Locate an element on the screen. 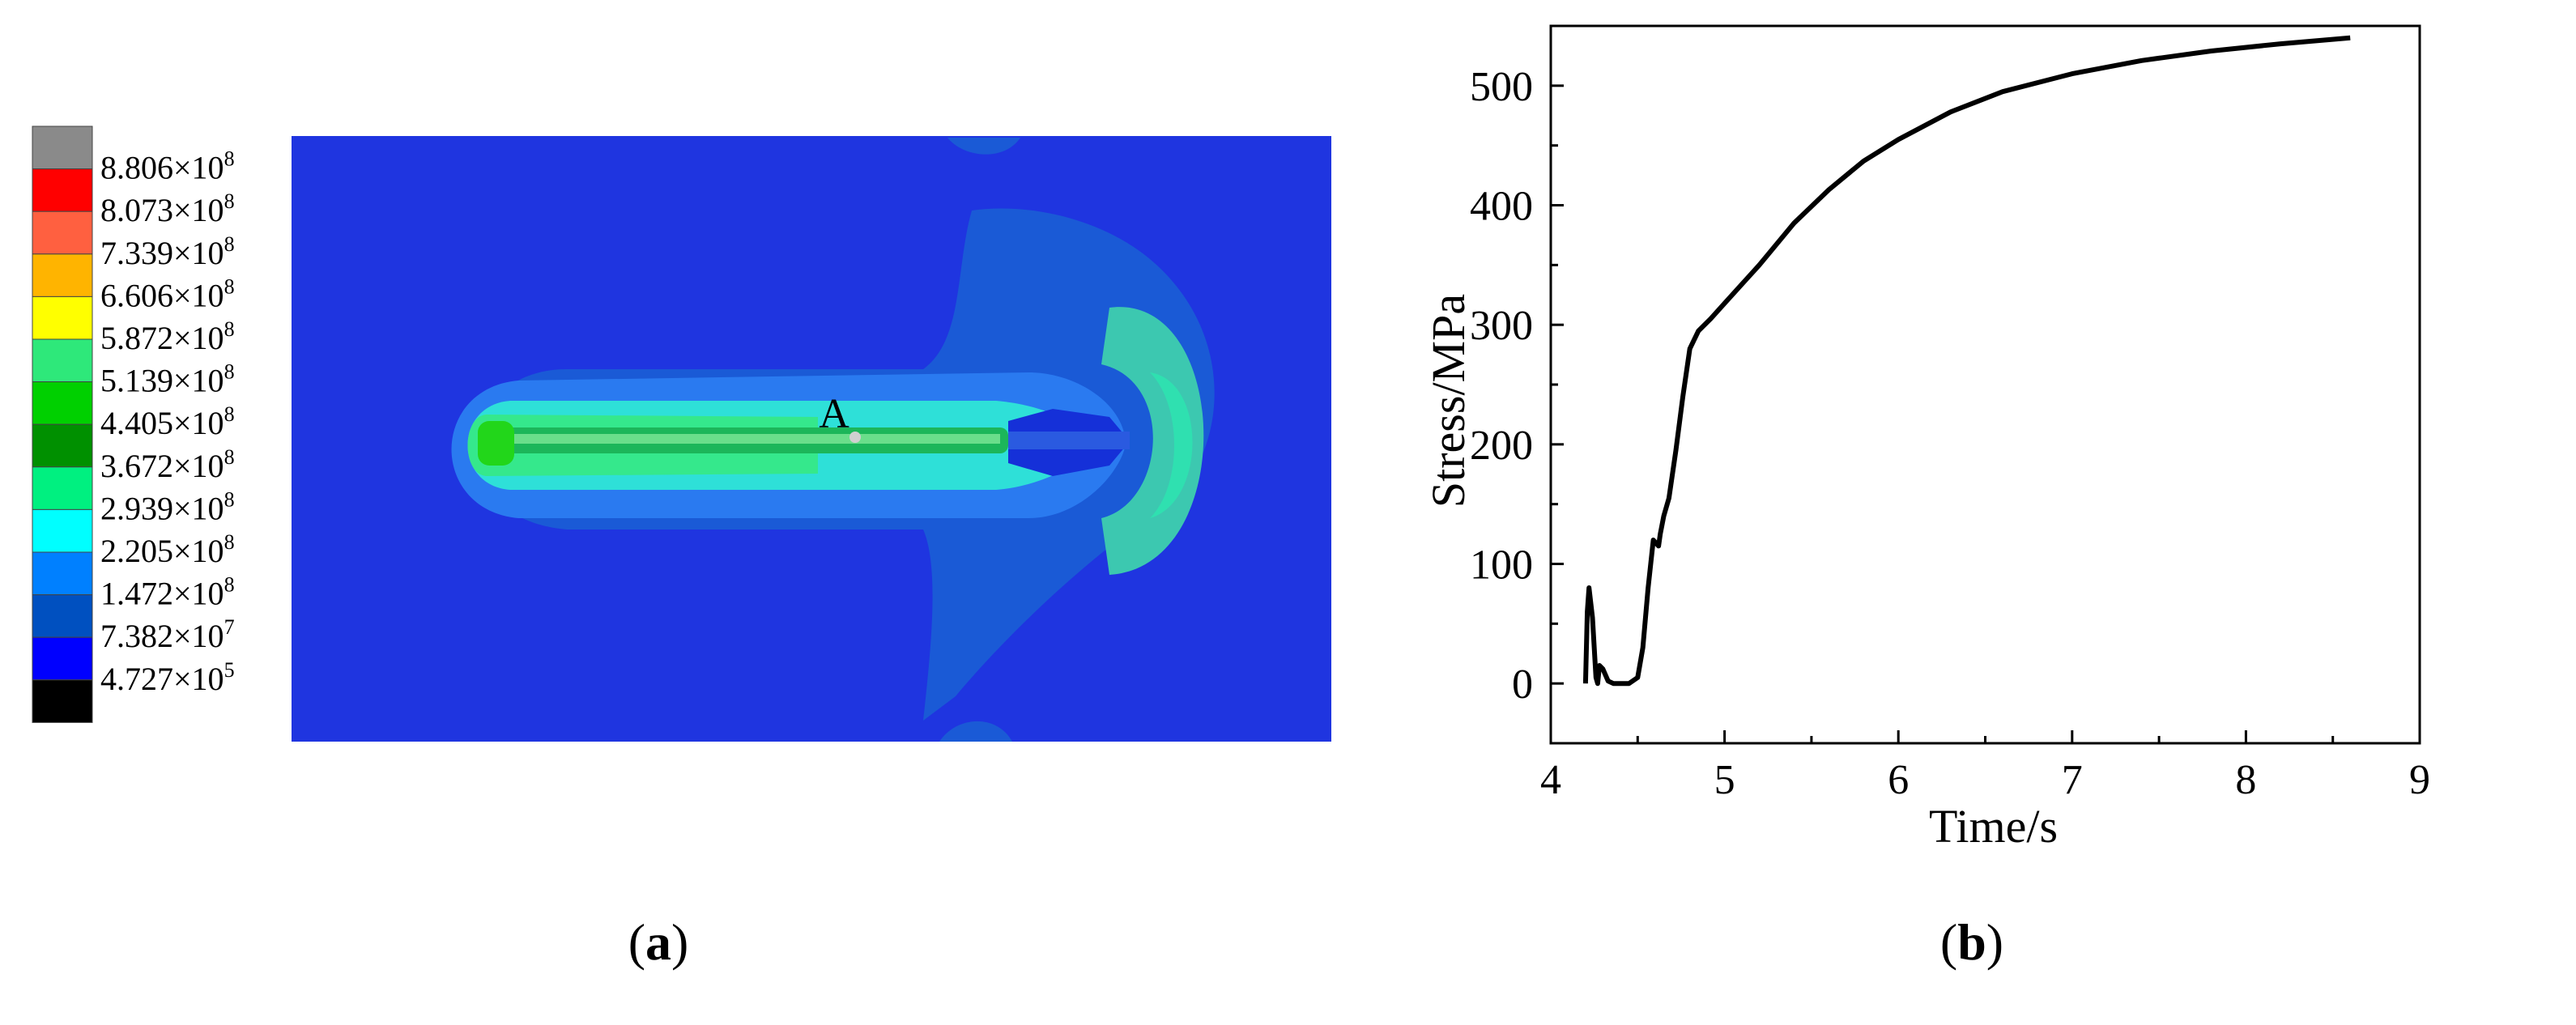 Image resolution: width=2576 pixels, height=1025 pixels. point-a-label: A is located at coordinates (834, 414).